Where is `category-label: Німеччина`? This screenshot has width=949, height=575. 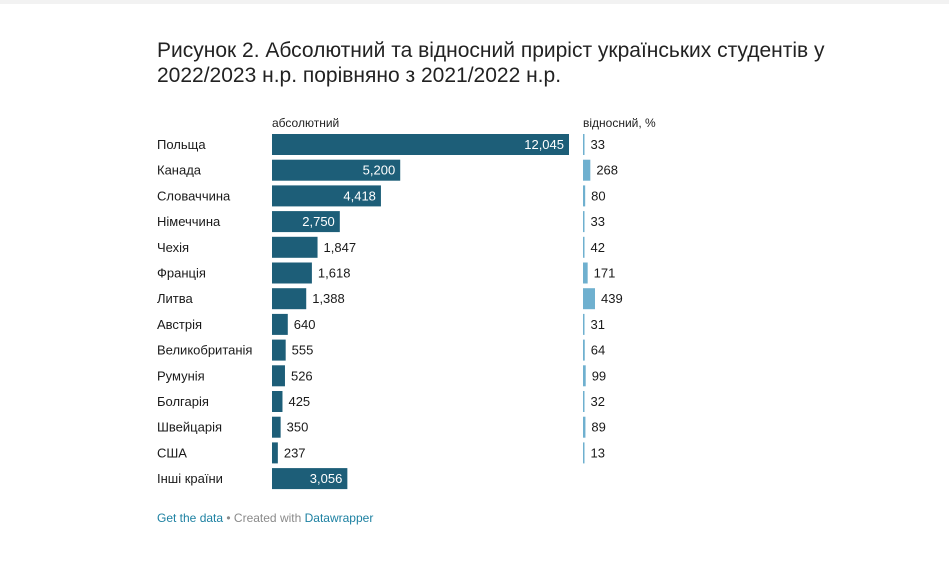
category-label: Німеччина is located at coordinates (189, 221).